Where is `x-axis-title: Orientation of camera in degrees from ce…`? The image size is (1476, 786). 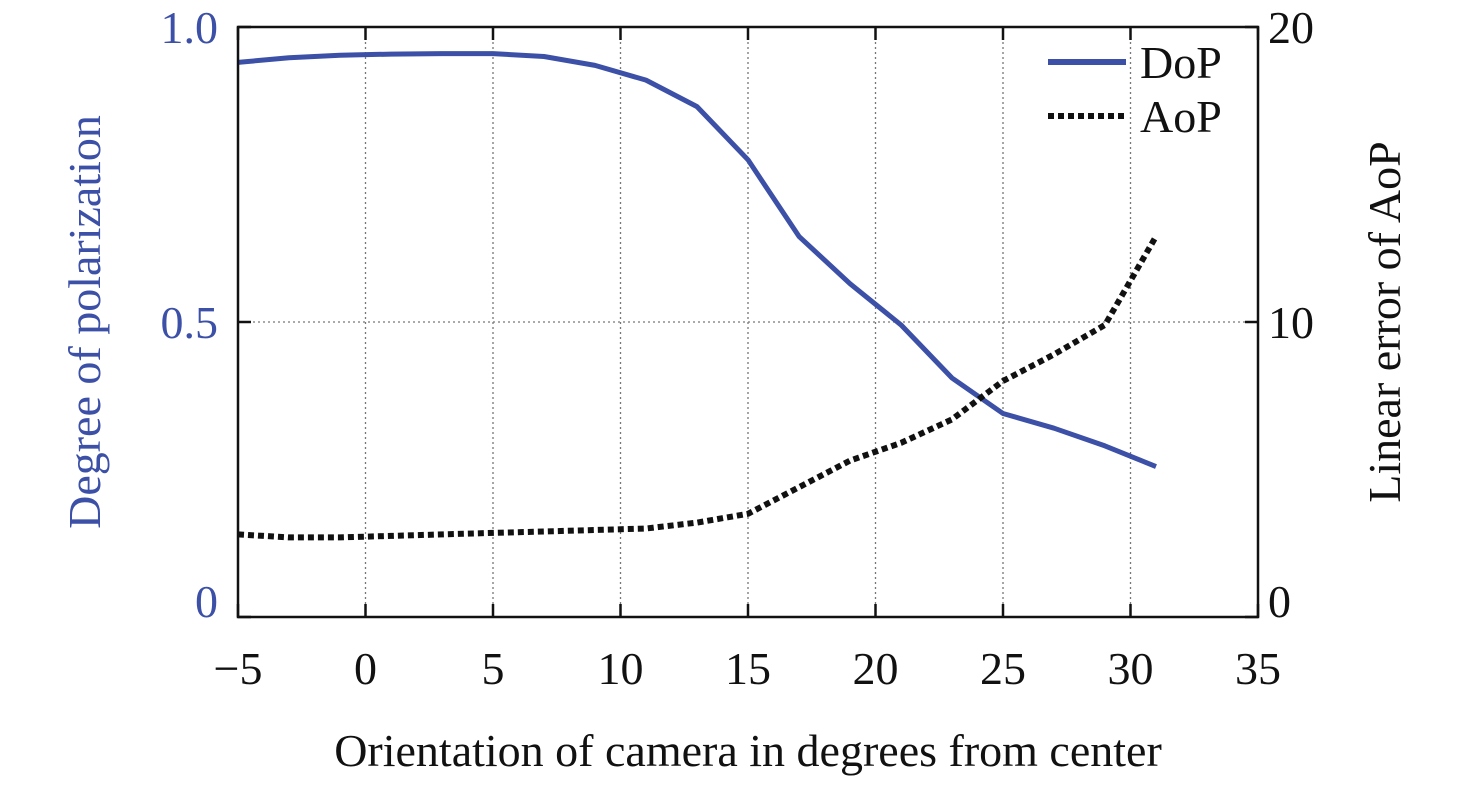 x-axis-title: Orientation of camera in degrees from ce… is located at coordinates (748, 750).